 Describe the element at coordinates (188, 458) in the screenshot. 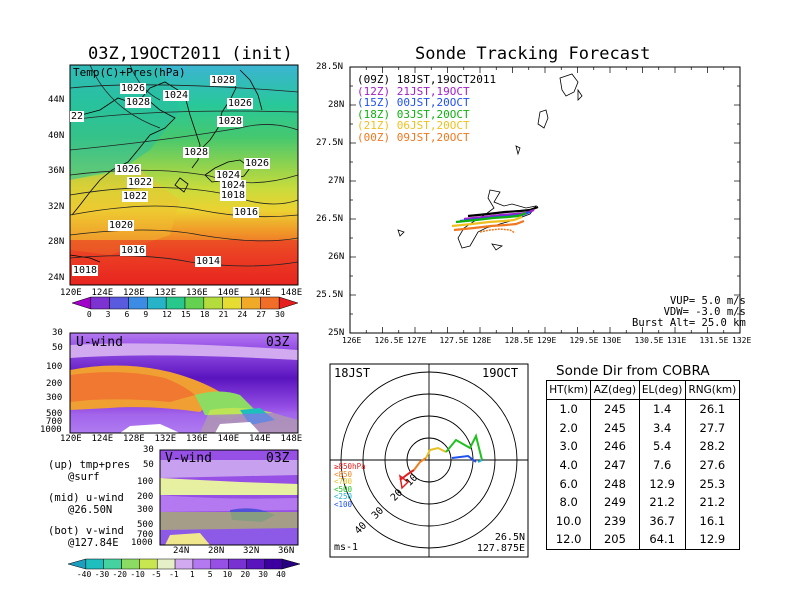

I see `v-wind-label: V-wind` at that location.